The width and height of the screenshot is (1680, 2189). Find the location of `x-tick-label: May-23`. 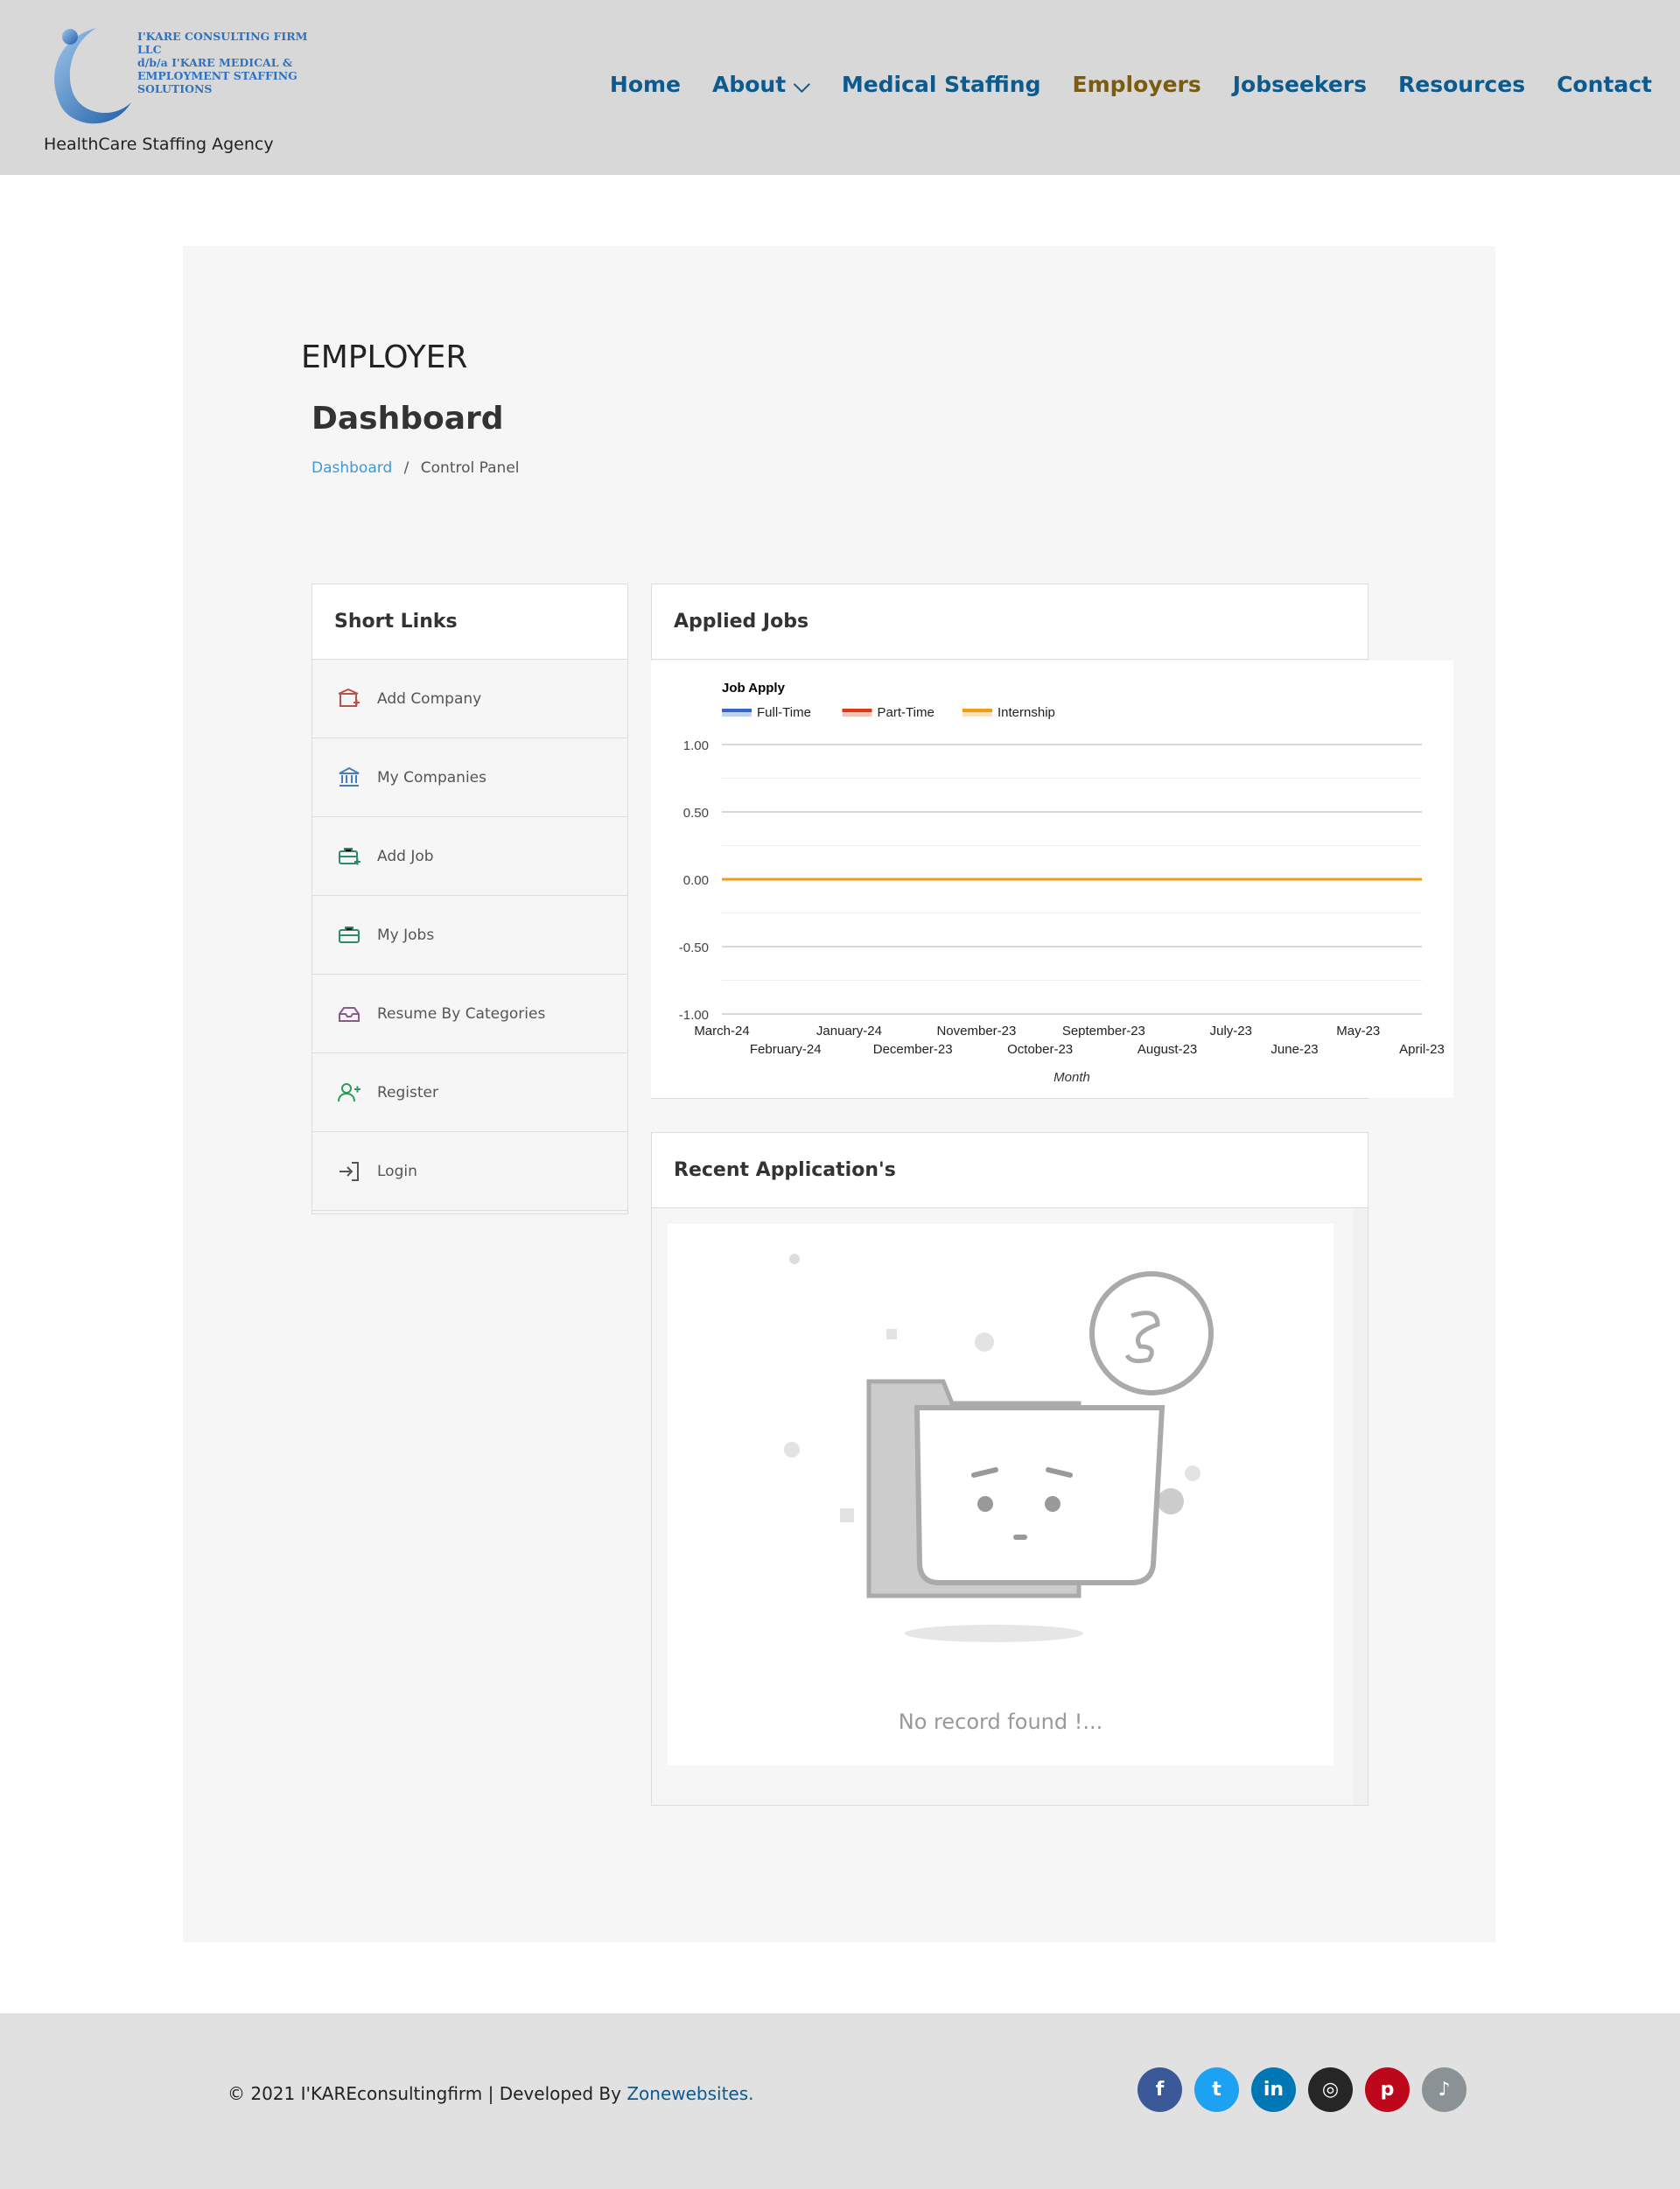

x-tick-label: May-23 is located at coordinates (1358, 1031).